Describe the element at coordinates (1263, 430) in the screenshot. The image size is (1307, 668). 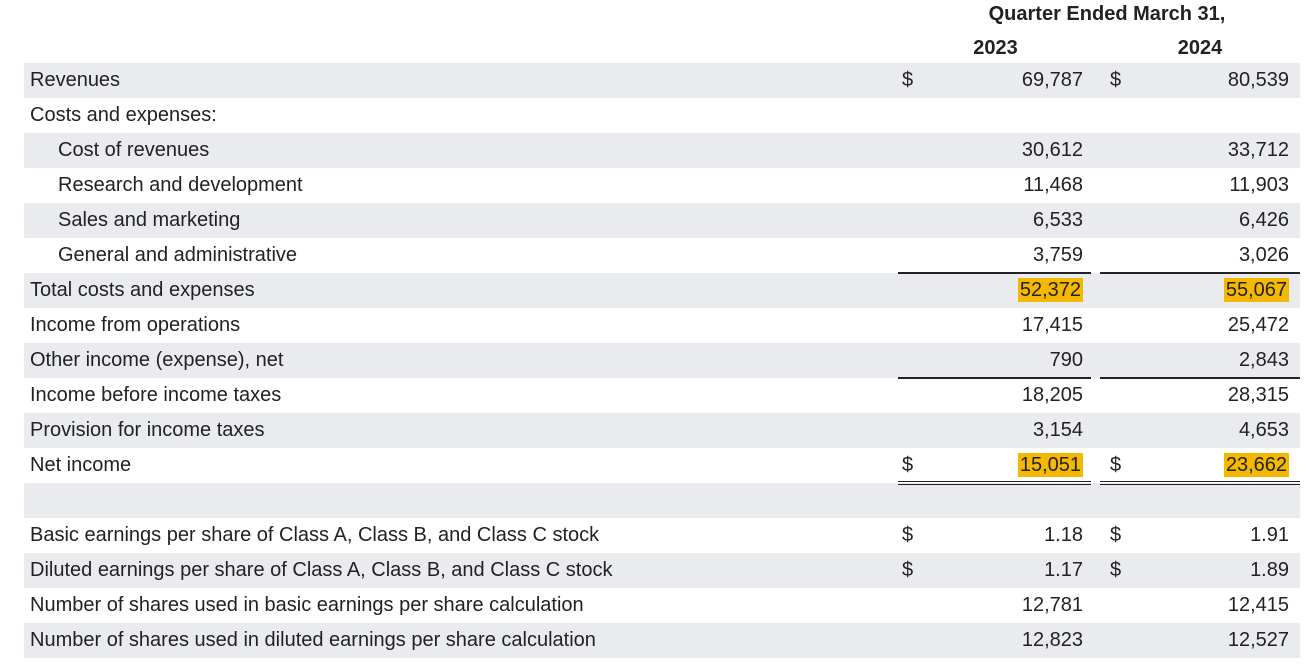
I see `value-2024: 4,653` at that location.